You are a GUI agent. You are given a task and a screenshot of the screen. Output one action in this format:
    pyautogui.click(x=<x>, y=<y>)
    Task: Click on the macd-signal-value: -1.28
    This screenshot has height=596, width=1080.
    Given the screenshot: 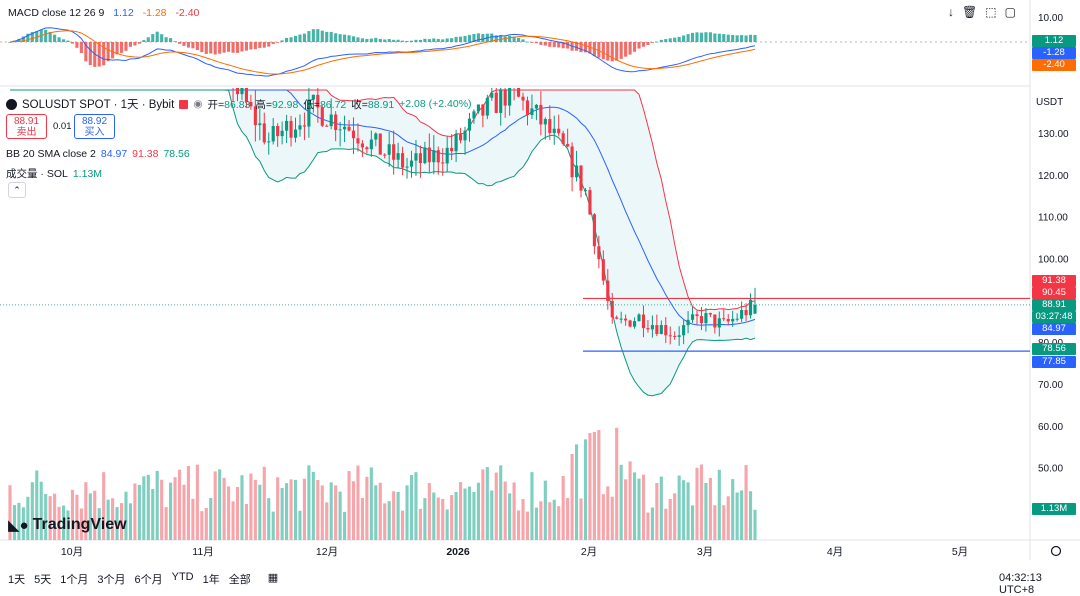 What is the action you would take?
    pyautogui.click(x=154, y=13)
    